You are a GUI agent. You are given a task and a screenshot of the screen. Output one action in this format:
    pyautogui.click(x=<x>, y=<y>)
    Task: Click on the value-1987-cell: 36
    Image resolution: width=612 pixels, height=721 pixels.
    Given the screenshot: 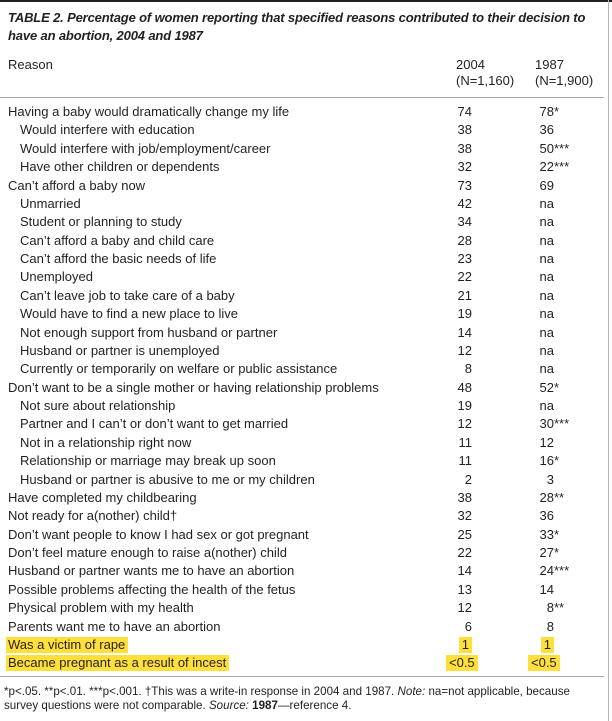 What is the action you would take?
    pyautogui.click(x=562, y=516)
    